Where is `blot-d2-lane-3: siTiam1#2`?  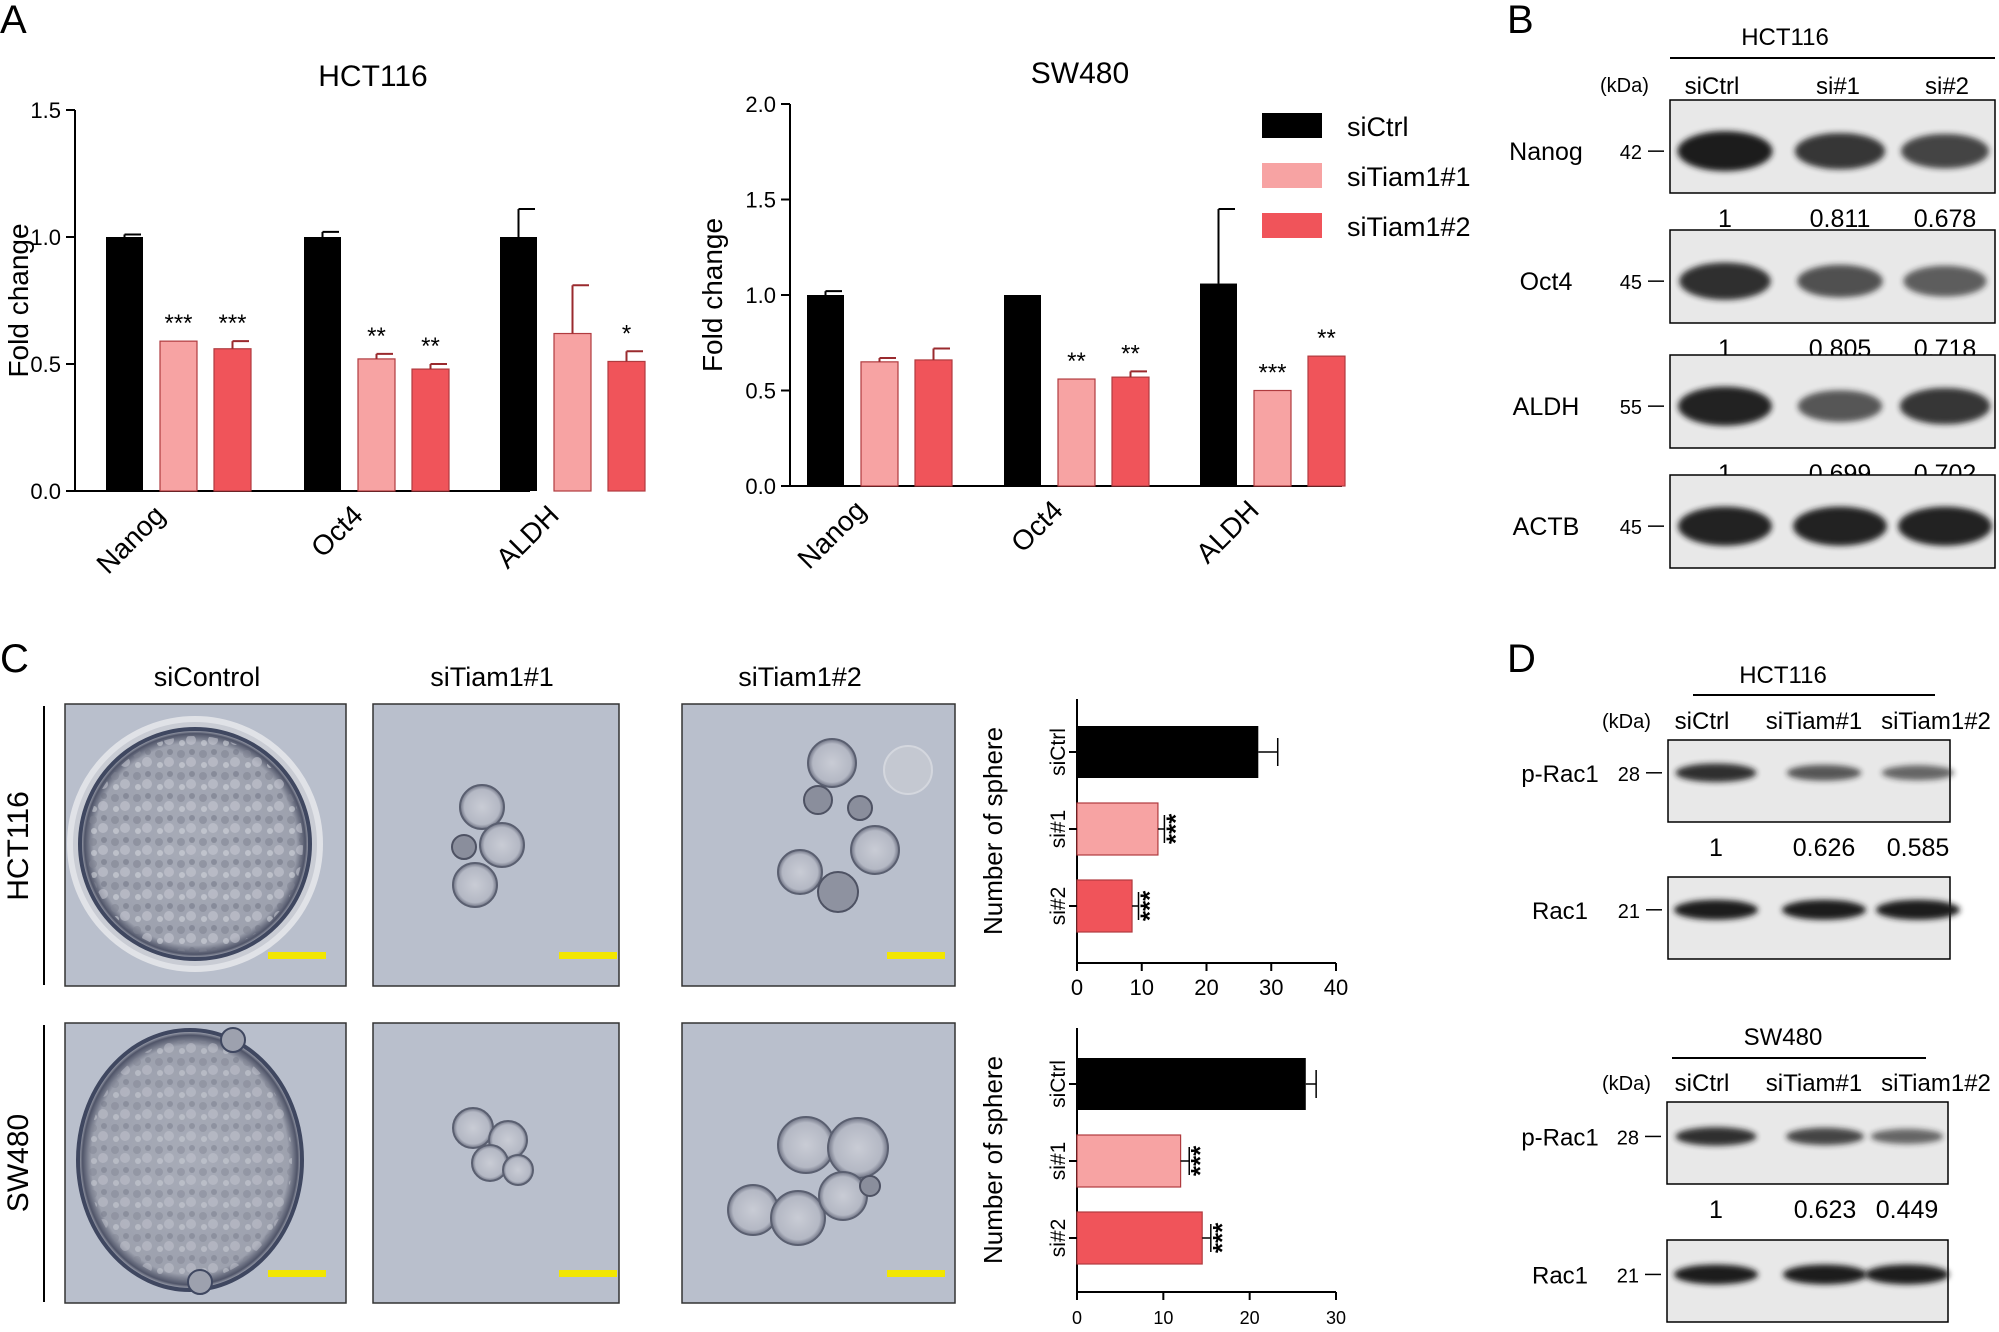 blot-d2-lane-3: siTiam1#2 is located at coordinates (1936, 1083).